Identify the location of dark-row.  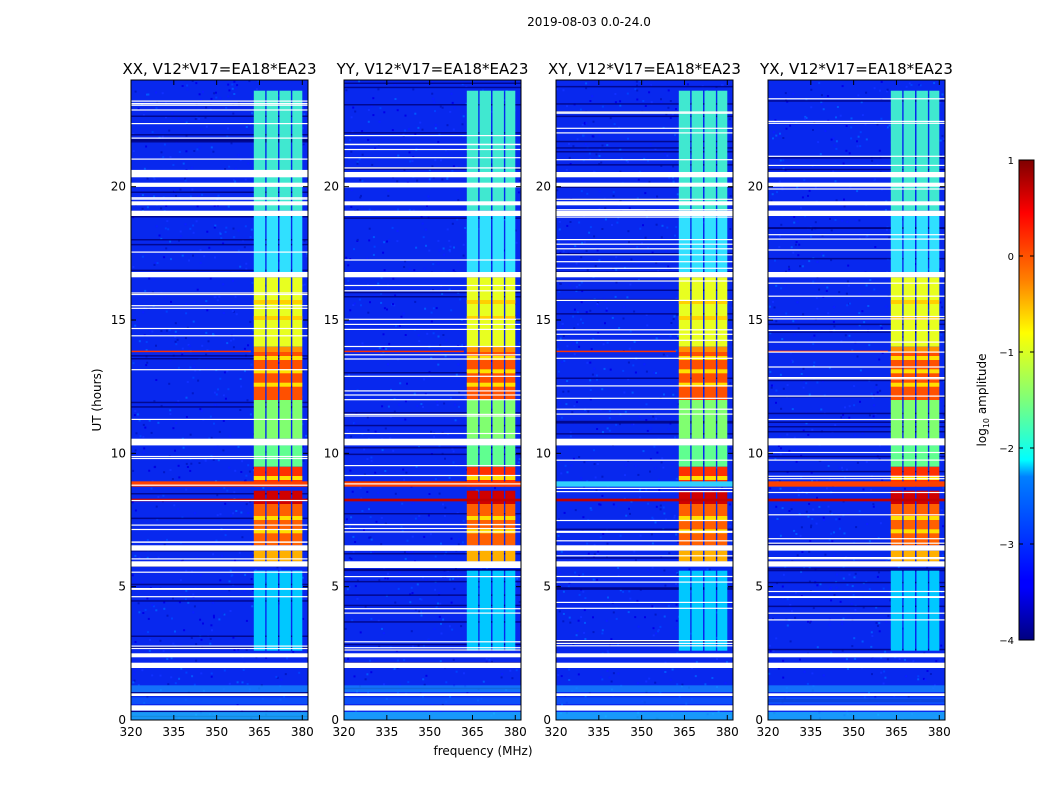
(644, 187).